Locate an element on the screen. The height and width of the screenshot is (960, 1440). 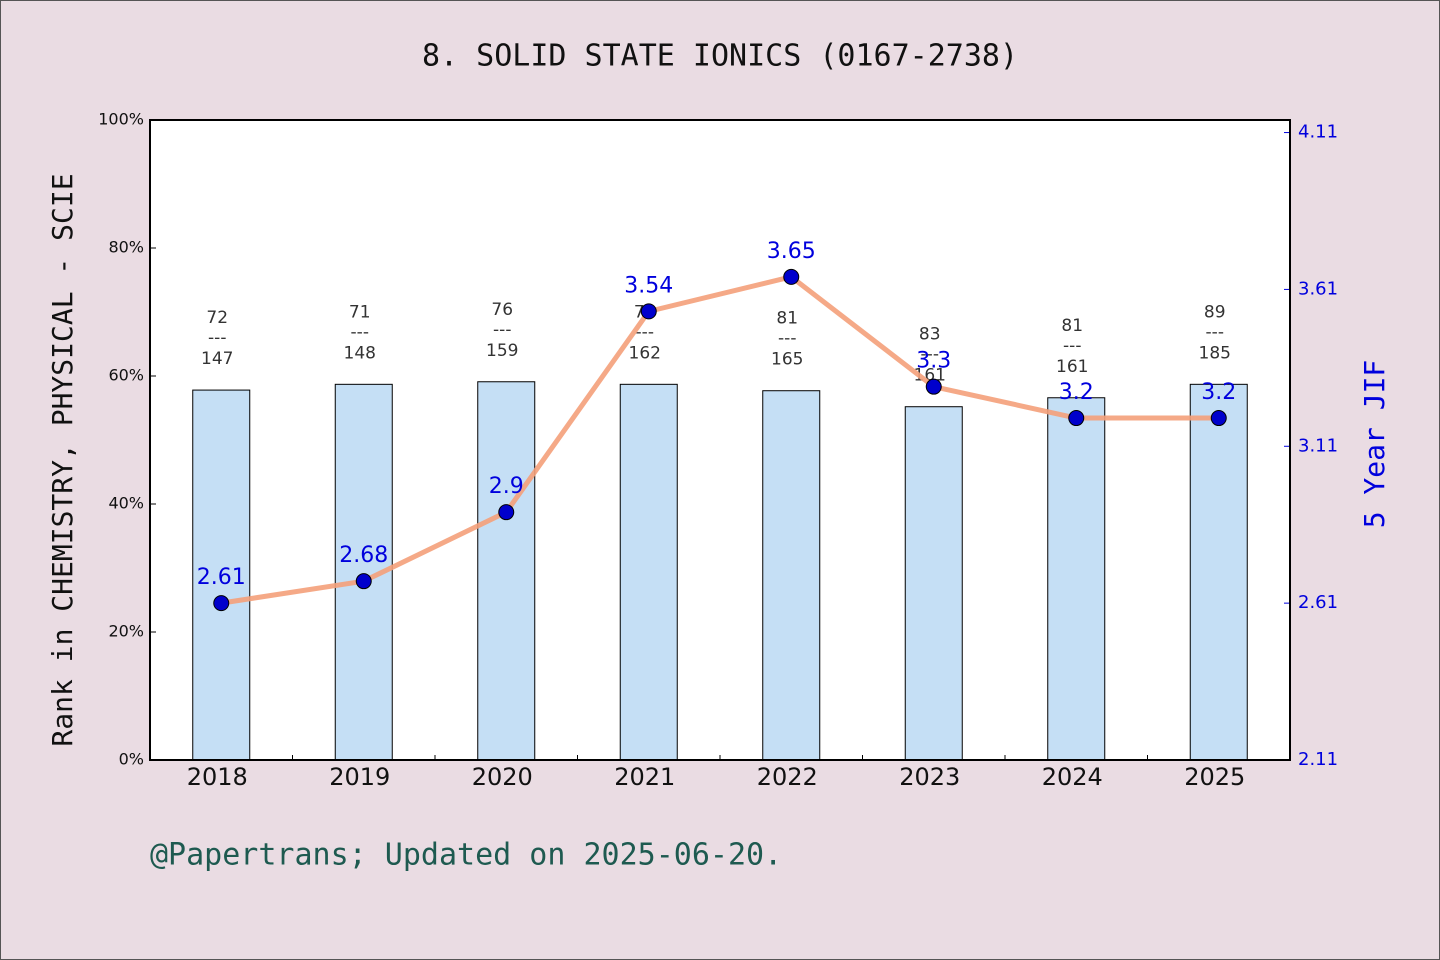
y2-tick-label: 3.11 is located at coordinates (1318, 445).